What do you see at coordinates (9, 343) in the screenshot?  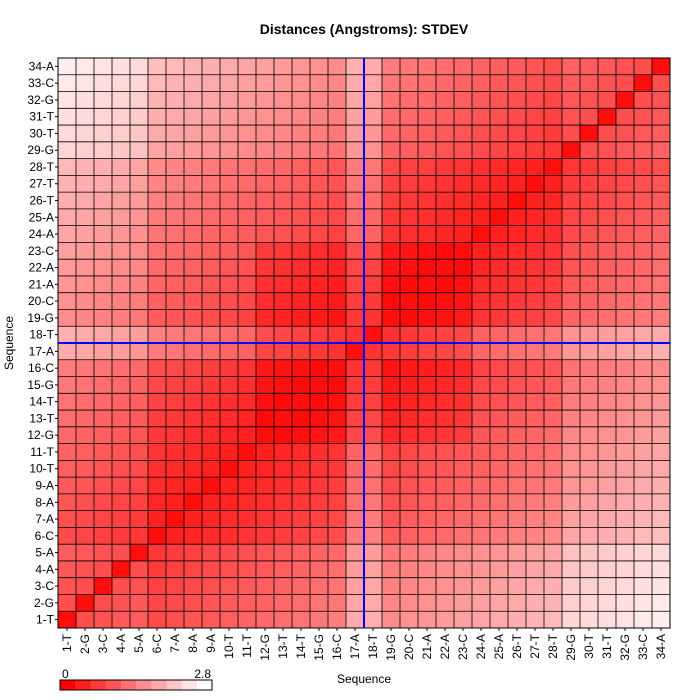 I see `y-axis-label: Sequence` at bounding box center [9, 343].